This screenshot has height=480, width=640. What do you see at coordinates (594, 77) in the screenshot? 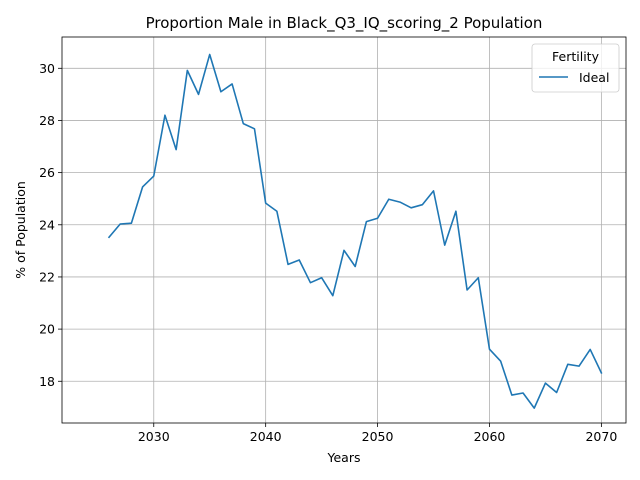
I see `legend-label-ideal: Ideal` at bounding box center [594, 77].